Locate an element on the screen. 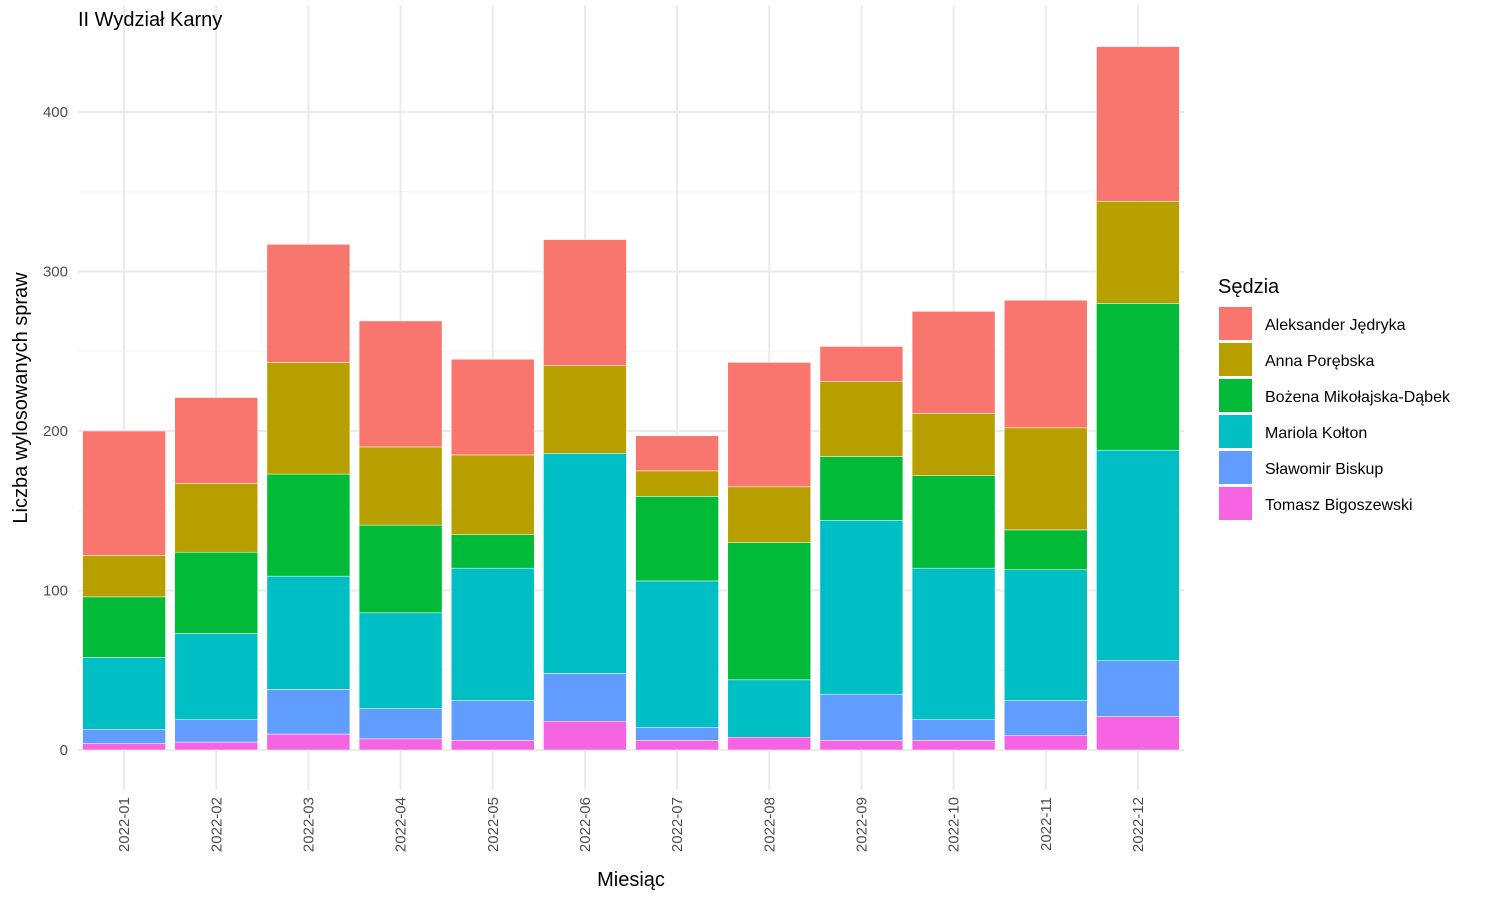 This screenshot has width=1500, height=900. legend-label: Sławomir Biskup is located at coordinates (1324, 469).